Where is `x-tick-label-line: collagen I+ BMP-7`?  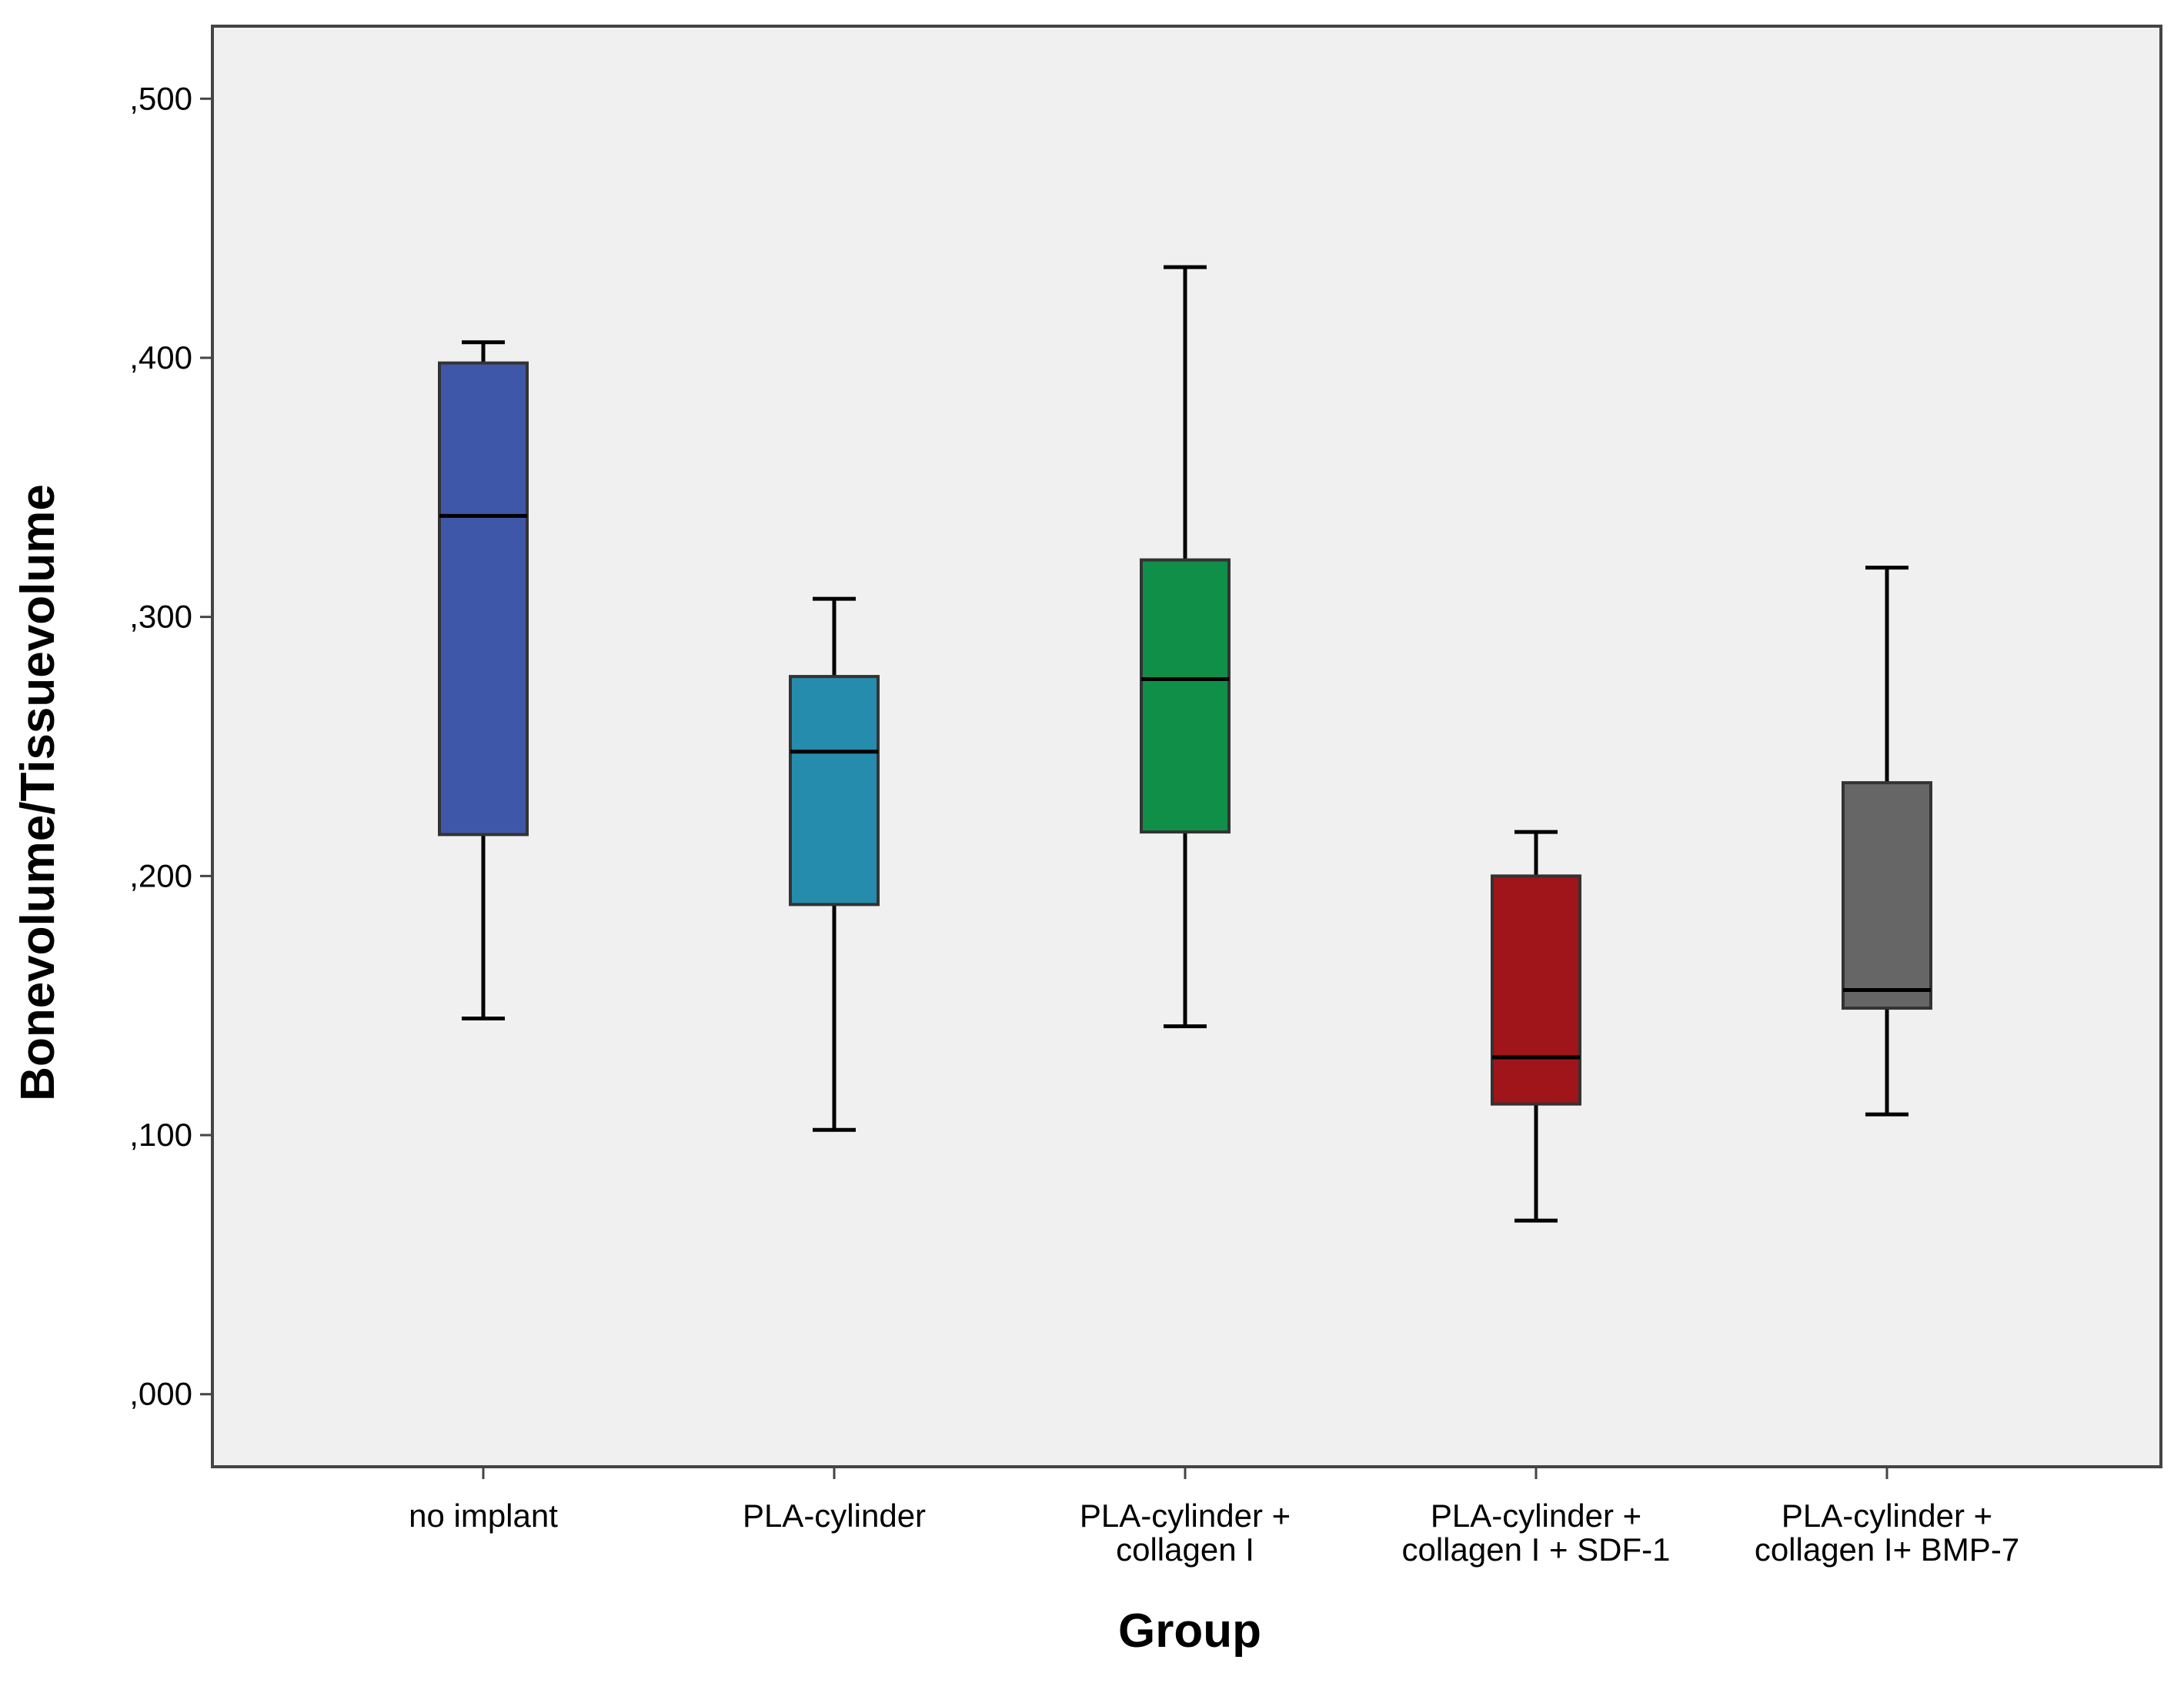 x-tick-label-line: collagen I+ BMP-7 is located at coordinates (1887, 1550).